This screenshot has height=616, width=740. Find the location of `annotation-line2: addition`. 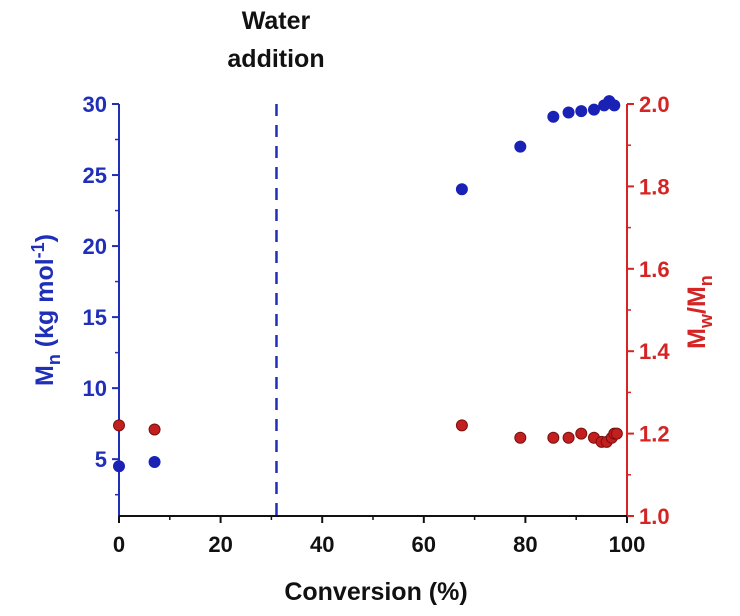

annotation-line2: addition is located at coordinates (275, 59).